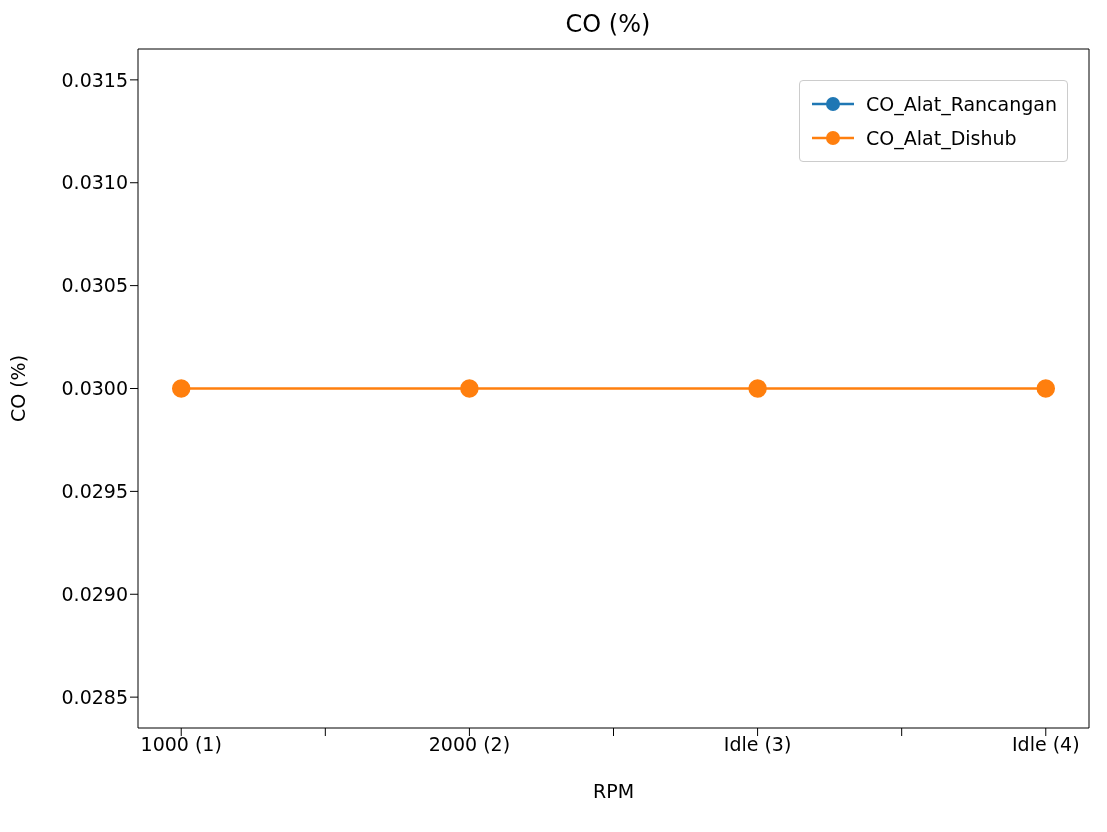 This screenshot has height=832, width=1107. What do you see at coordinates (94, 491) in the screenshot?
I see `y-tick-label: 0.0295` at bounding box center [94, 491].